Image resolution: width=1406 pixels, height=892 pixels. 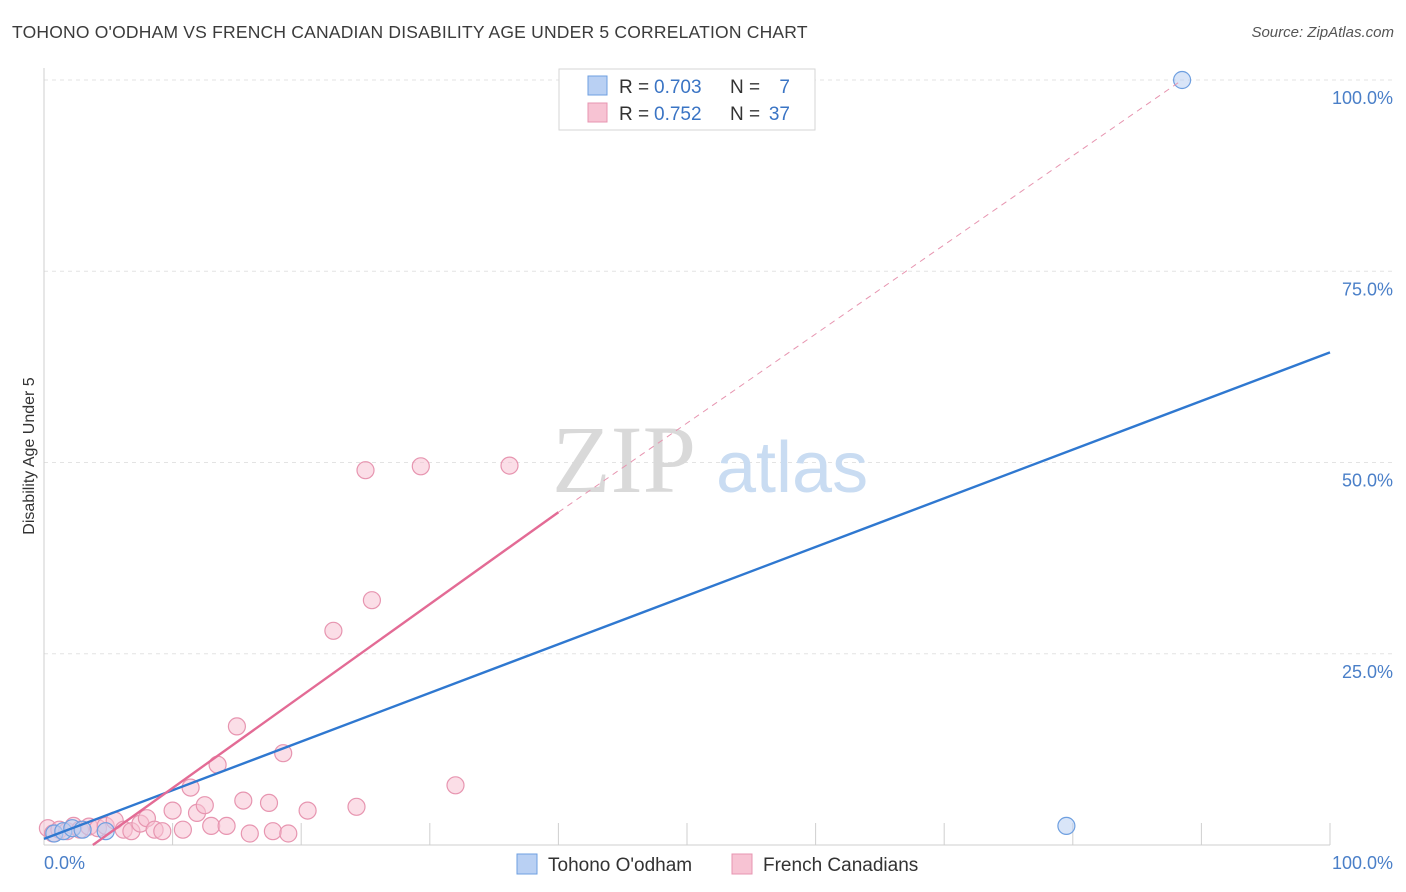 What do you see at coordinates (597, 112) in the screenshot?
I see `legend-swatch-pink` at bounding box center [597, 112].